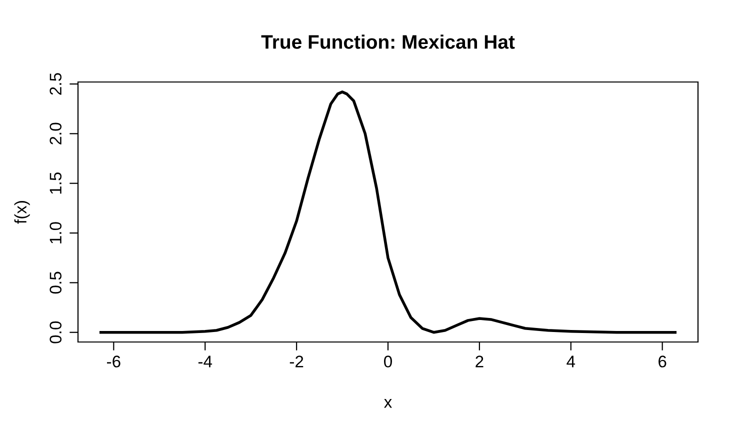 The width and height of the screenshot is (740, 440). I want to click on x-tick-label: -6, so click(113, 362).